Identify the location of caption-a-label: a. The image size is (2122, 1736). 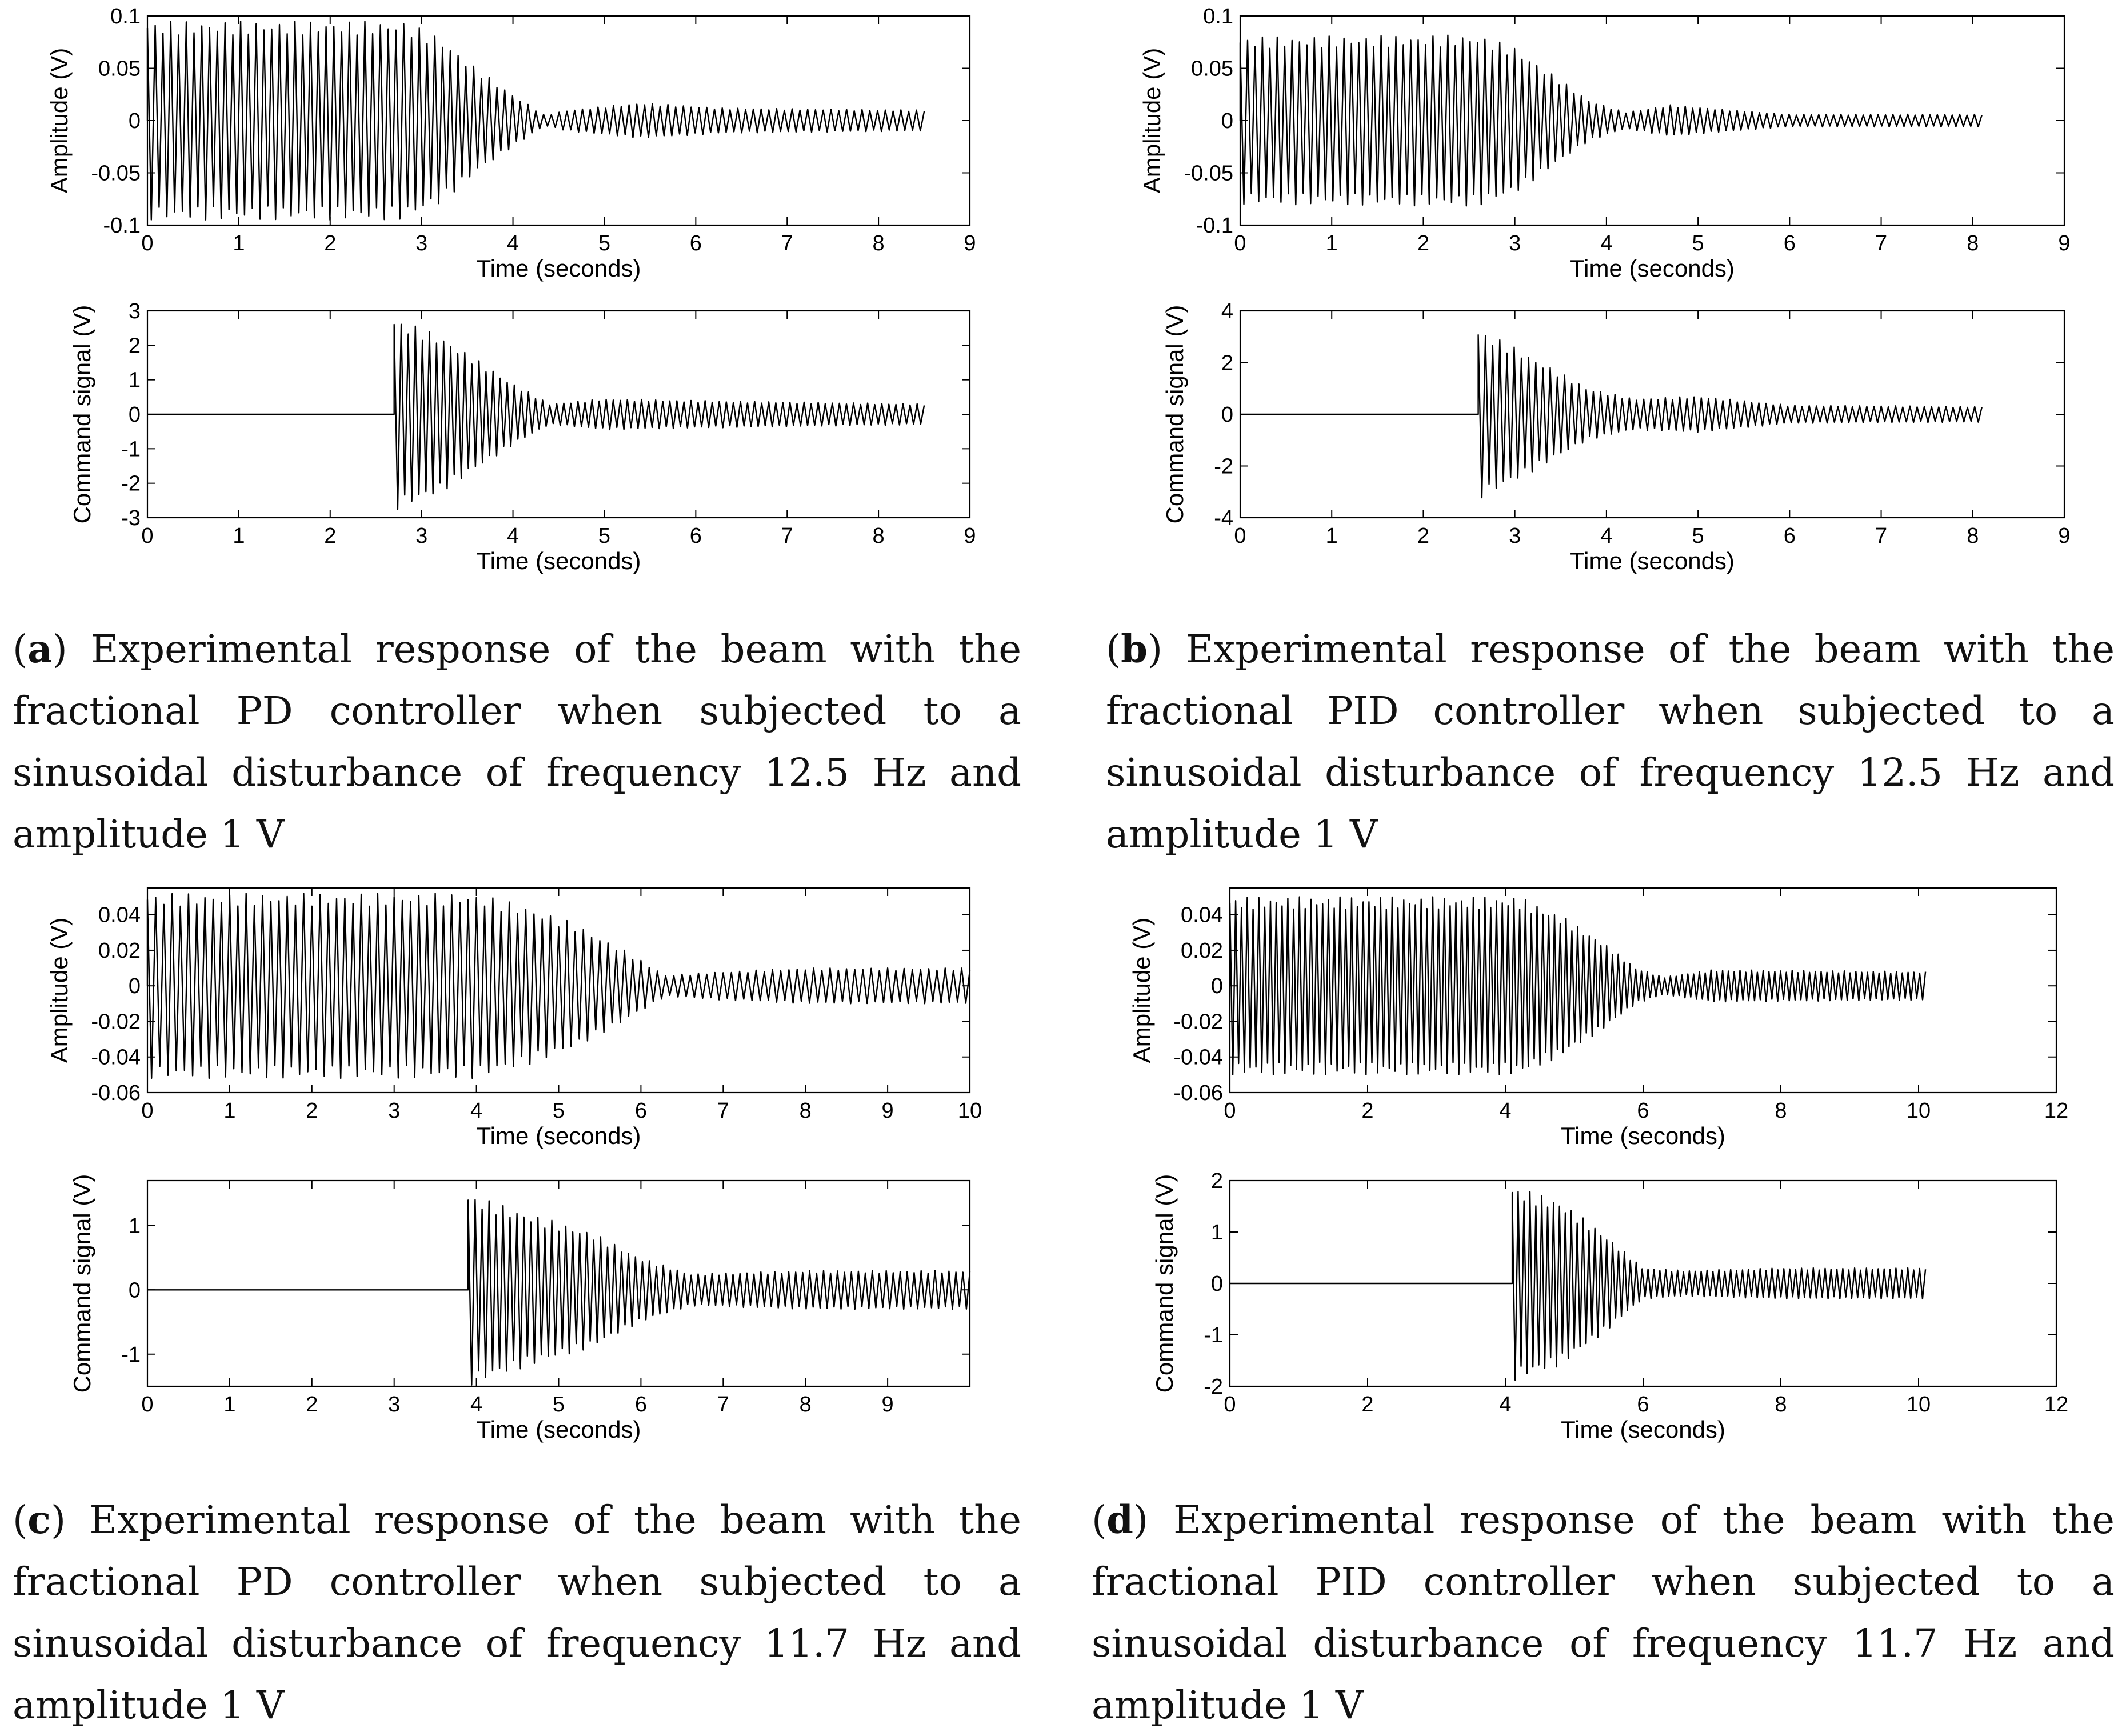
(39, 648).